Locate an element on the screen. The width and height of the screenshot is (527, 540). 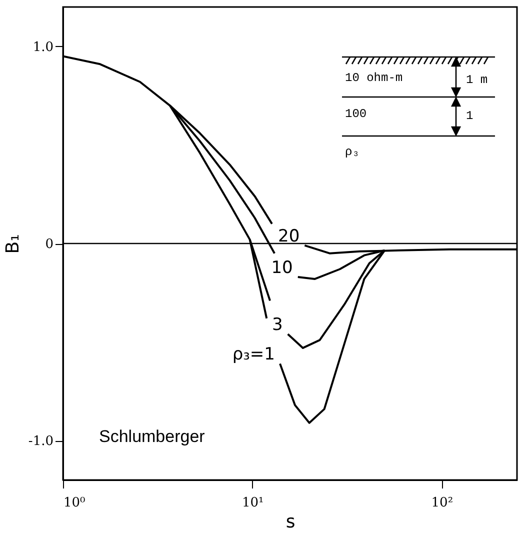
annotation: 10 ohm-m is located at coordinates (374, 78).